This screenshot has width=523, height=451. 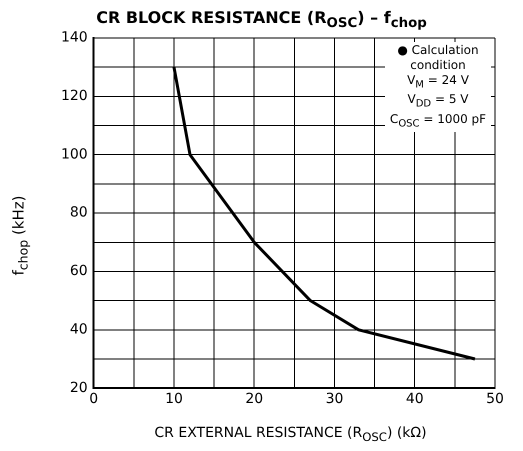 I want to click on annotation: C$_{OSC}$ = 1000 pF, so click(x=438, y=121).